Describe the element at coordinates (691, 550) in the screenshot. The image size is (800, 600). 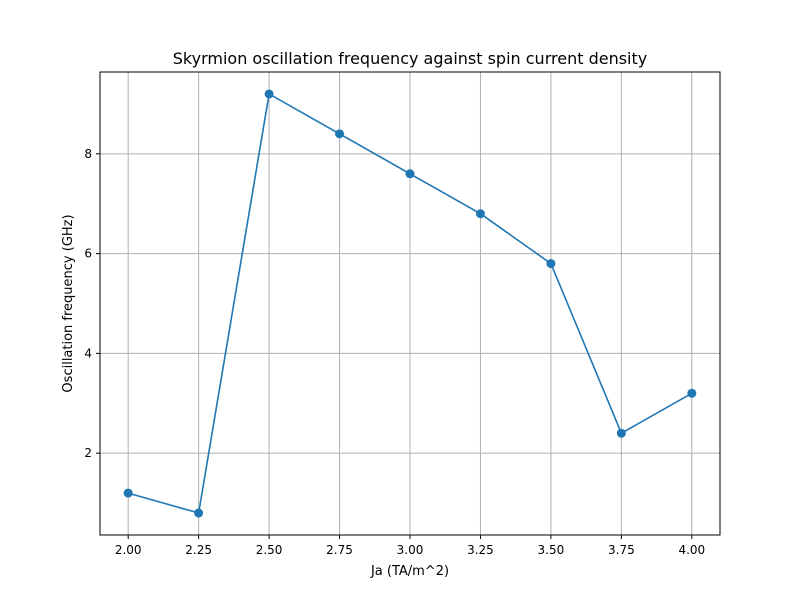
I see `x-tick-label: 4.00` at that location.